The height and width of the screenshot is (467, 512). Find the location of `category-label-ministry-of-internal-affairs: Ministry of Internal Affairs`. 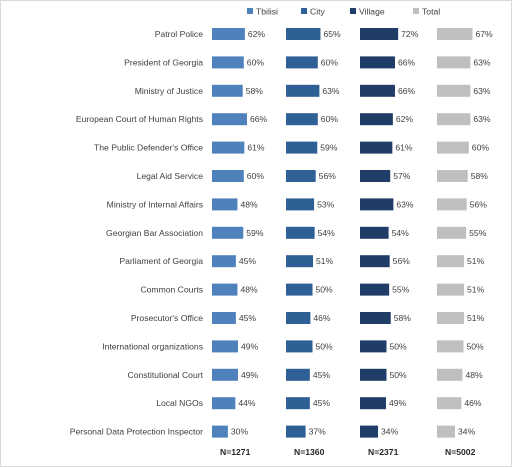

category-label-ministry-of-internal-affairs: Ministry of Internal Affairs is located at coordinates (155, 204).